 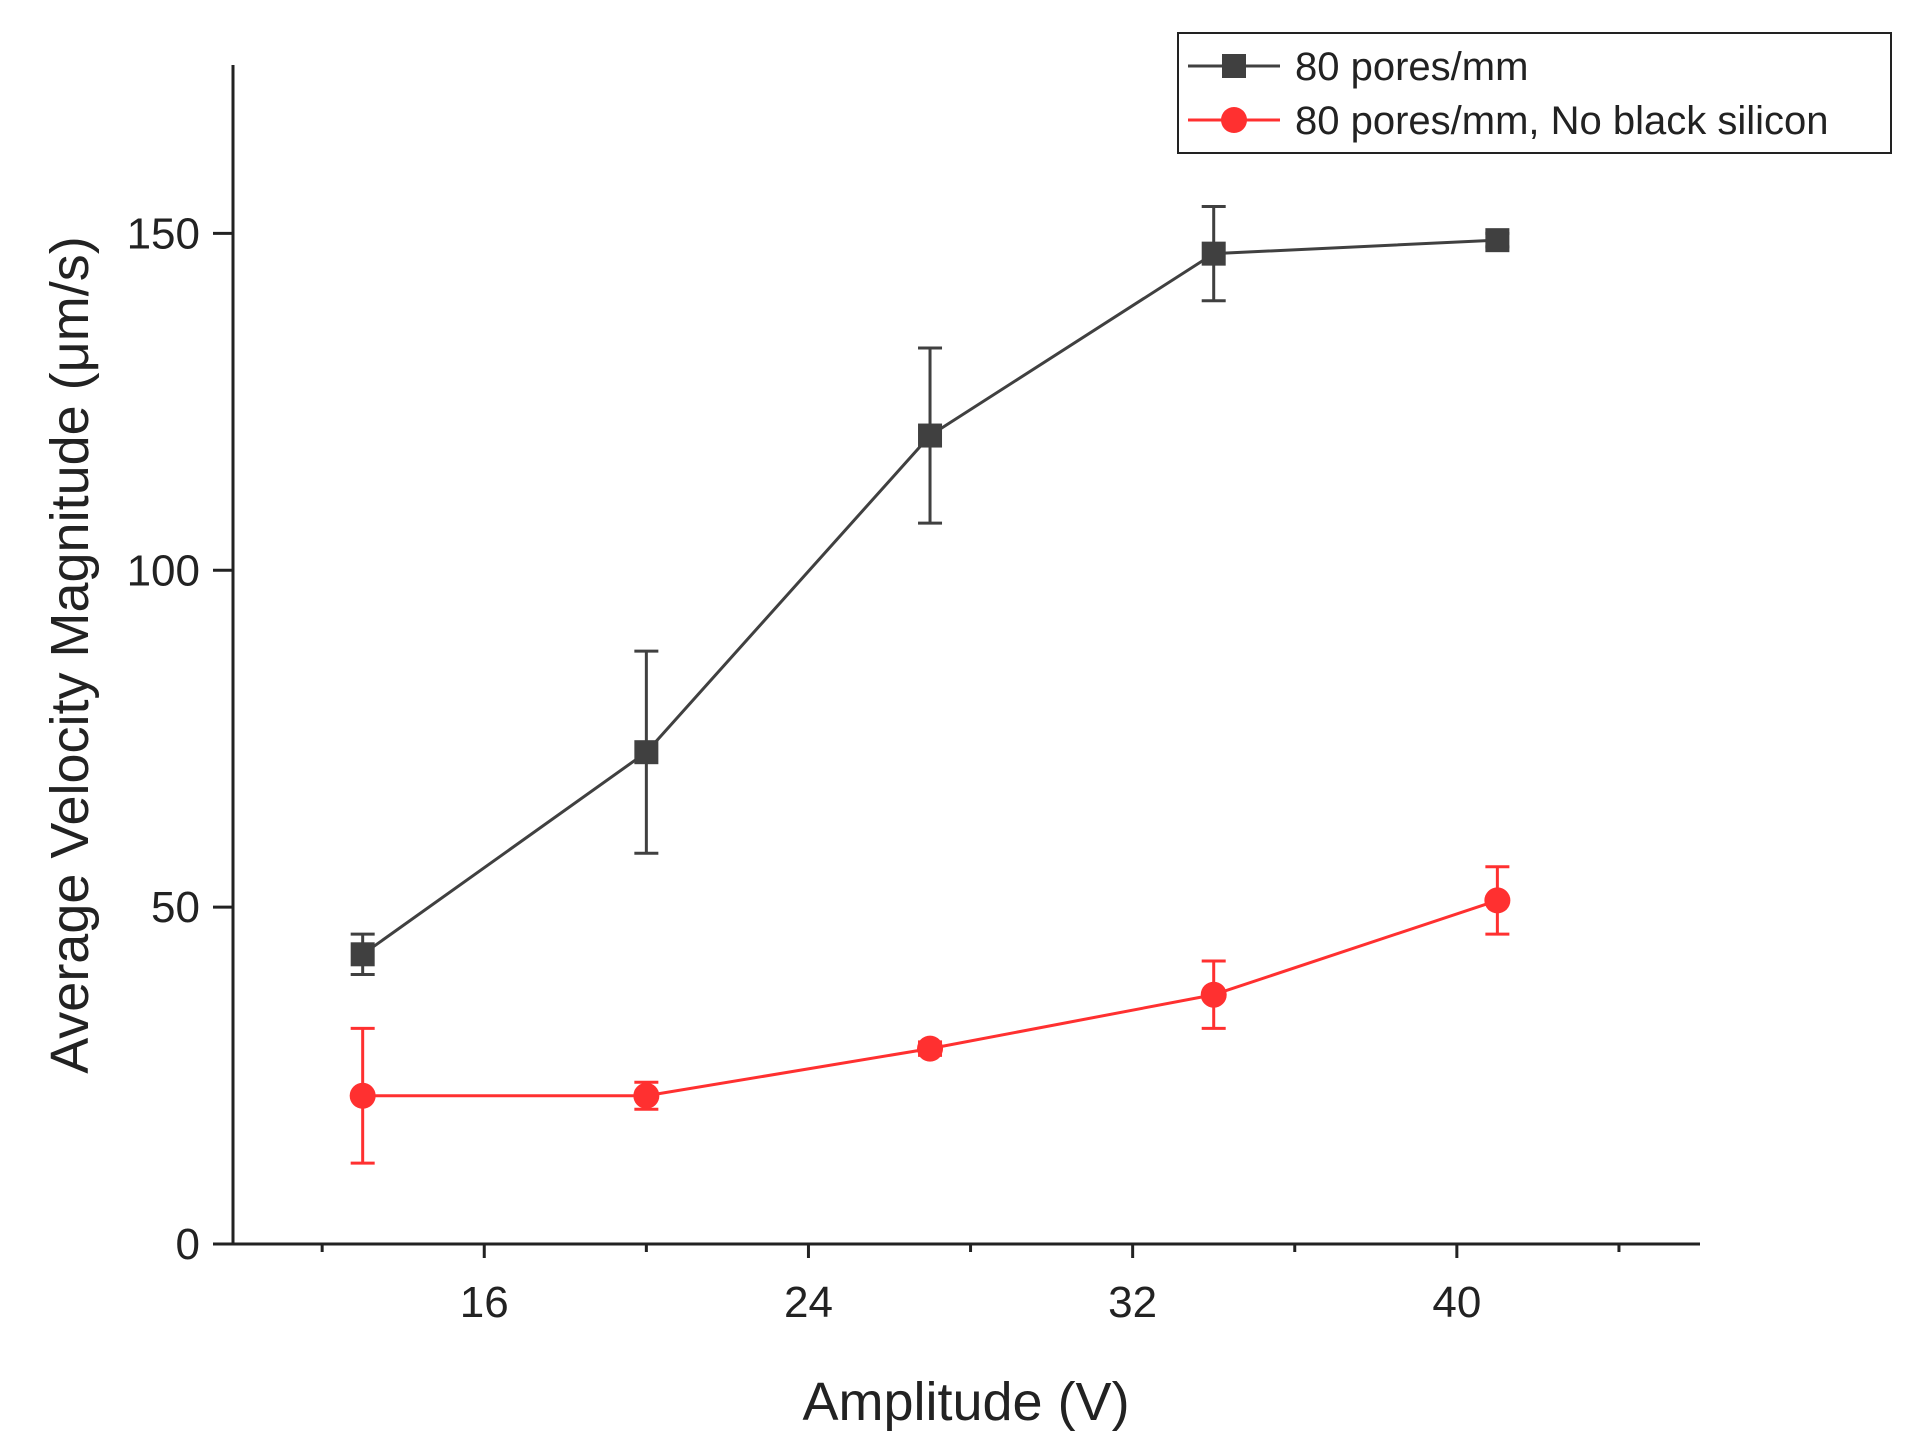 I want to click on legend-series-1-label: 80 pores/mm, so click(x=1411, y=67).